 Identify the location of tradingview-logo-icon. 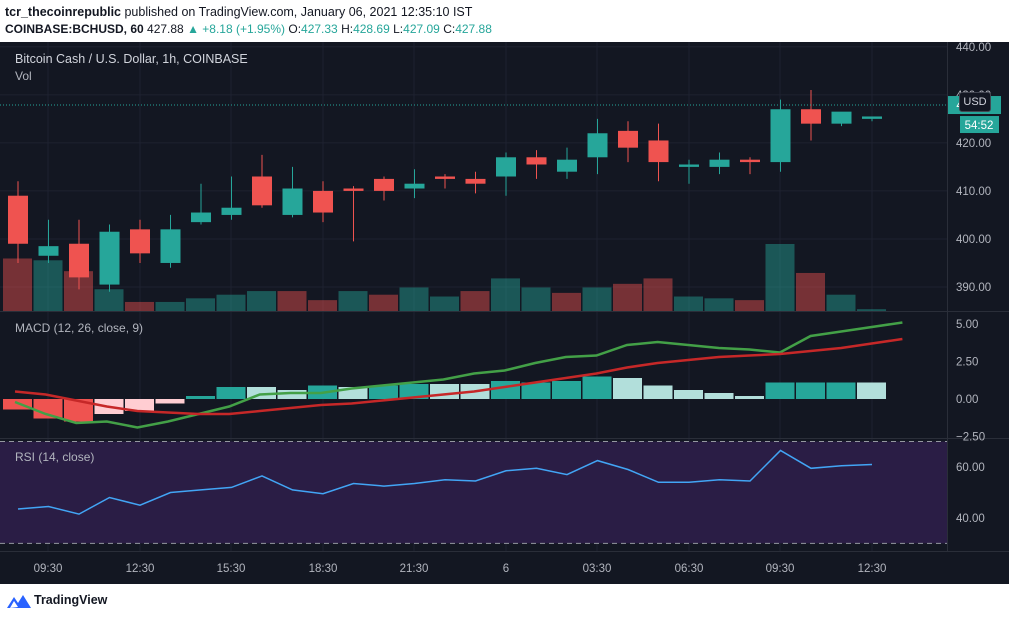
(19, 601).